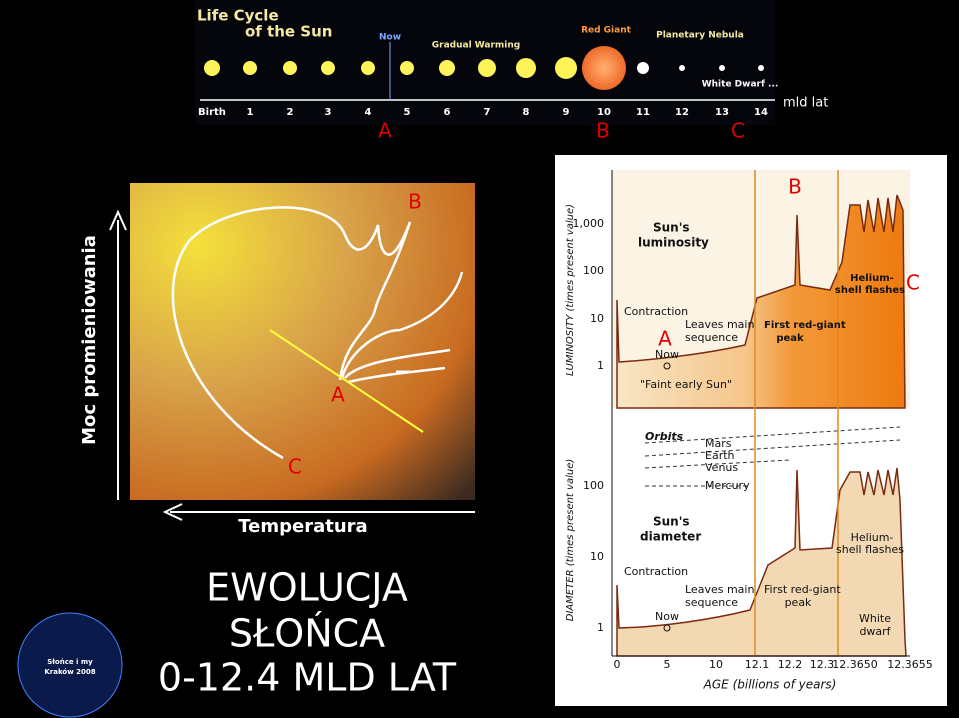  Describe the element at coordinates (667, 628) in the screenshot. I see `now-point` at that location.